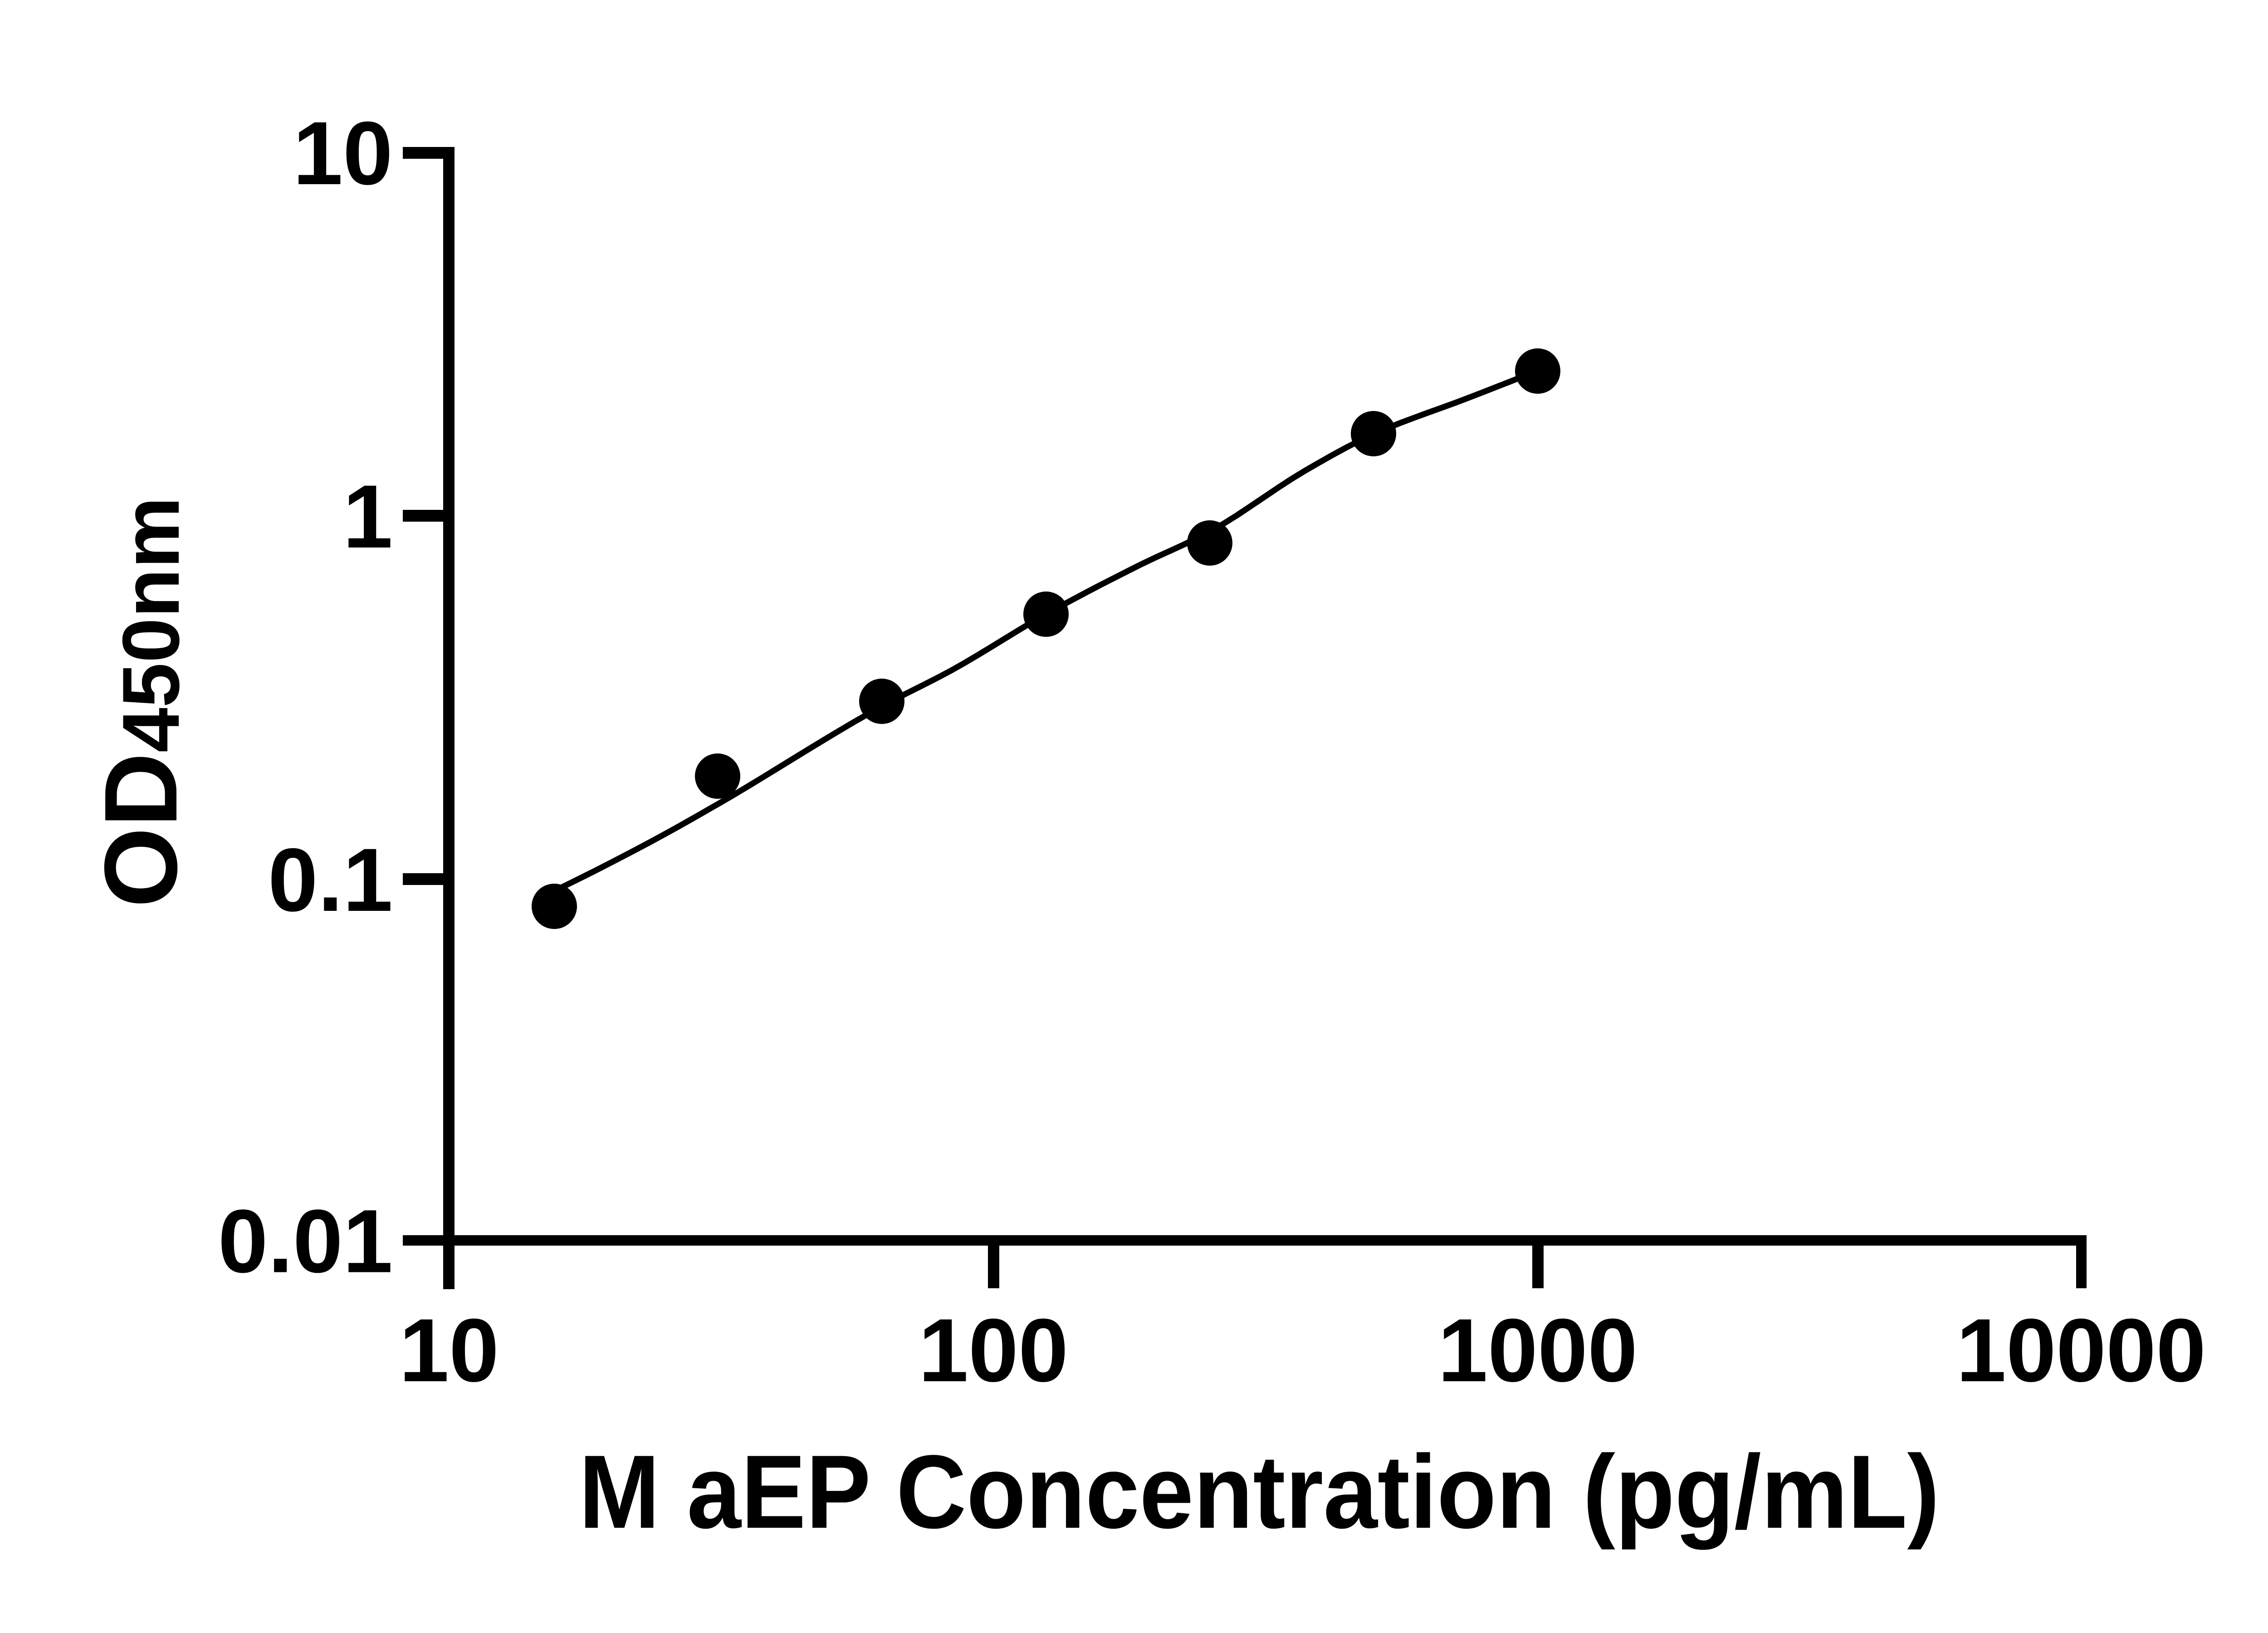 The width and height of the screenshot is (2268, 1633). I want to click on svg-text: 1000, so click(1537, 1350).